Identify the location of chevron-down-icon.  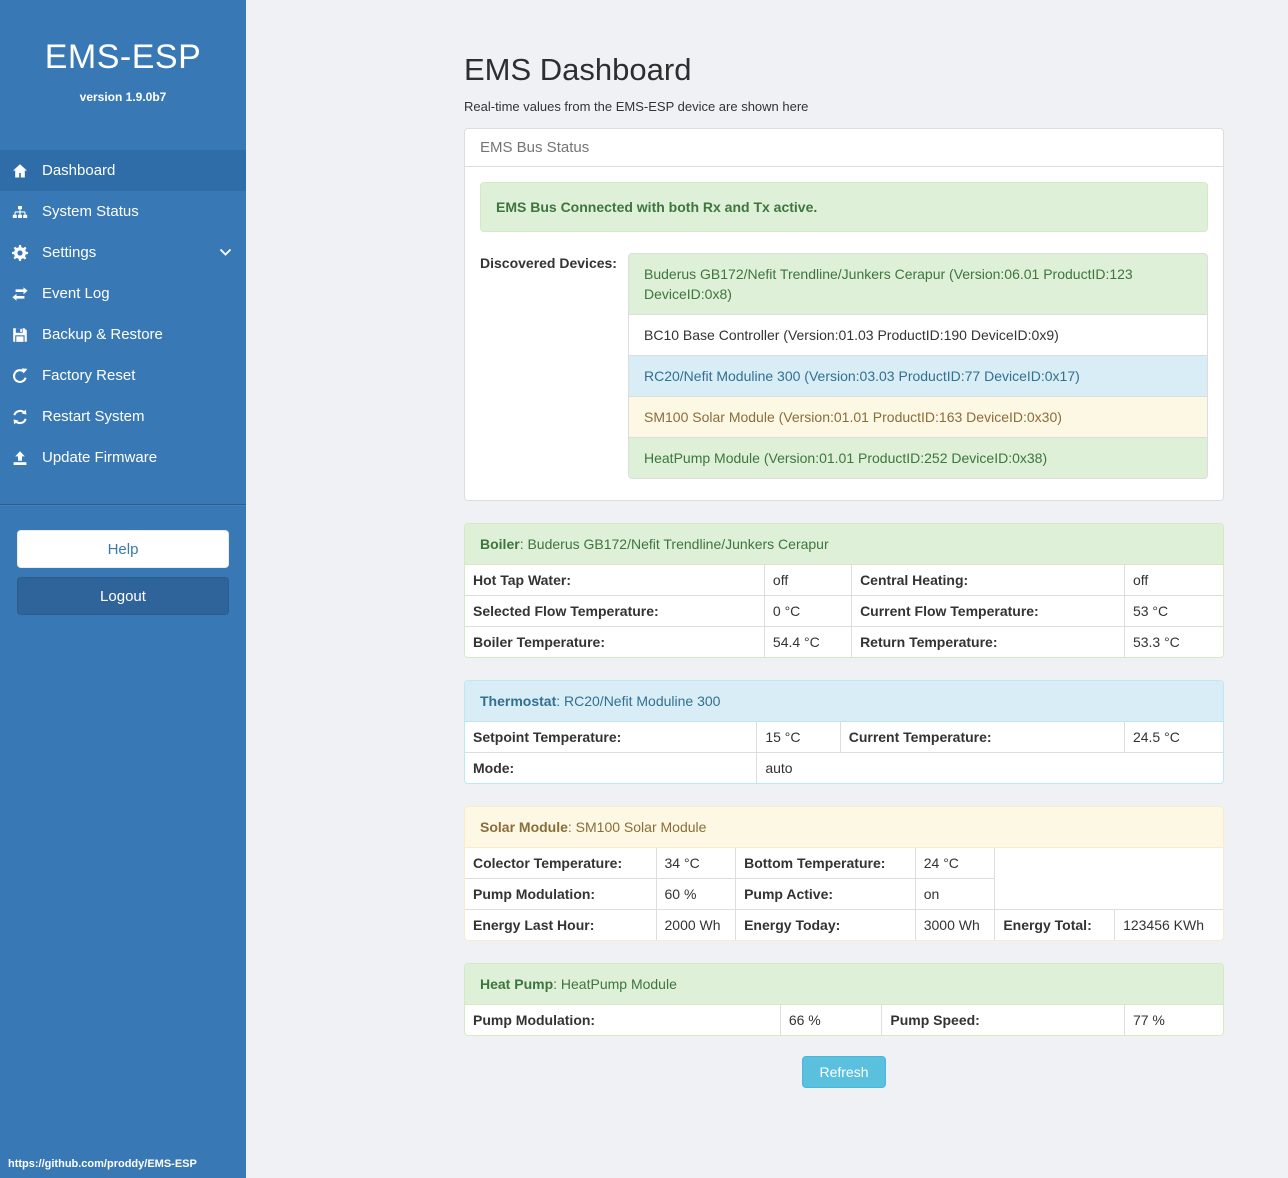
(225, 252).